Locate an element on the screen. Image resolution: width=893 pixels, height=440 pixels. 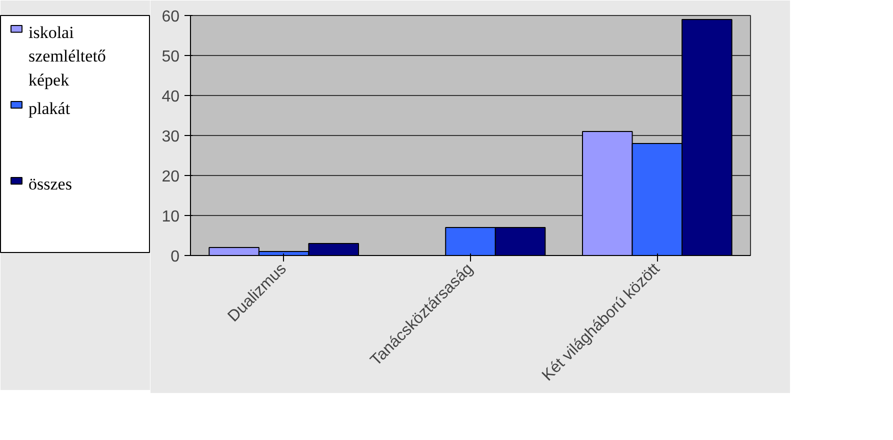
y-tick-label: 0 is located at coordinates (175, 257).